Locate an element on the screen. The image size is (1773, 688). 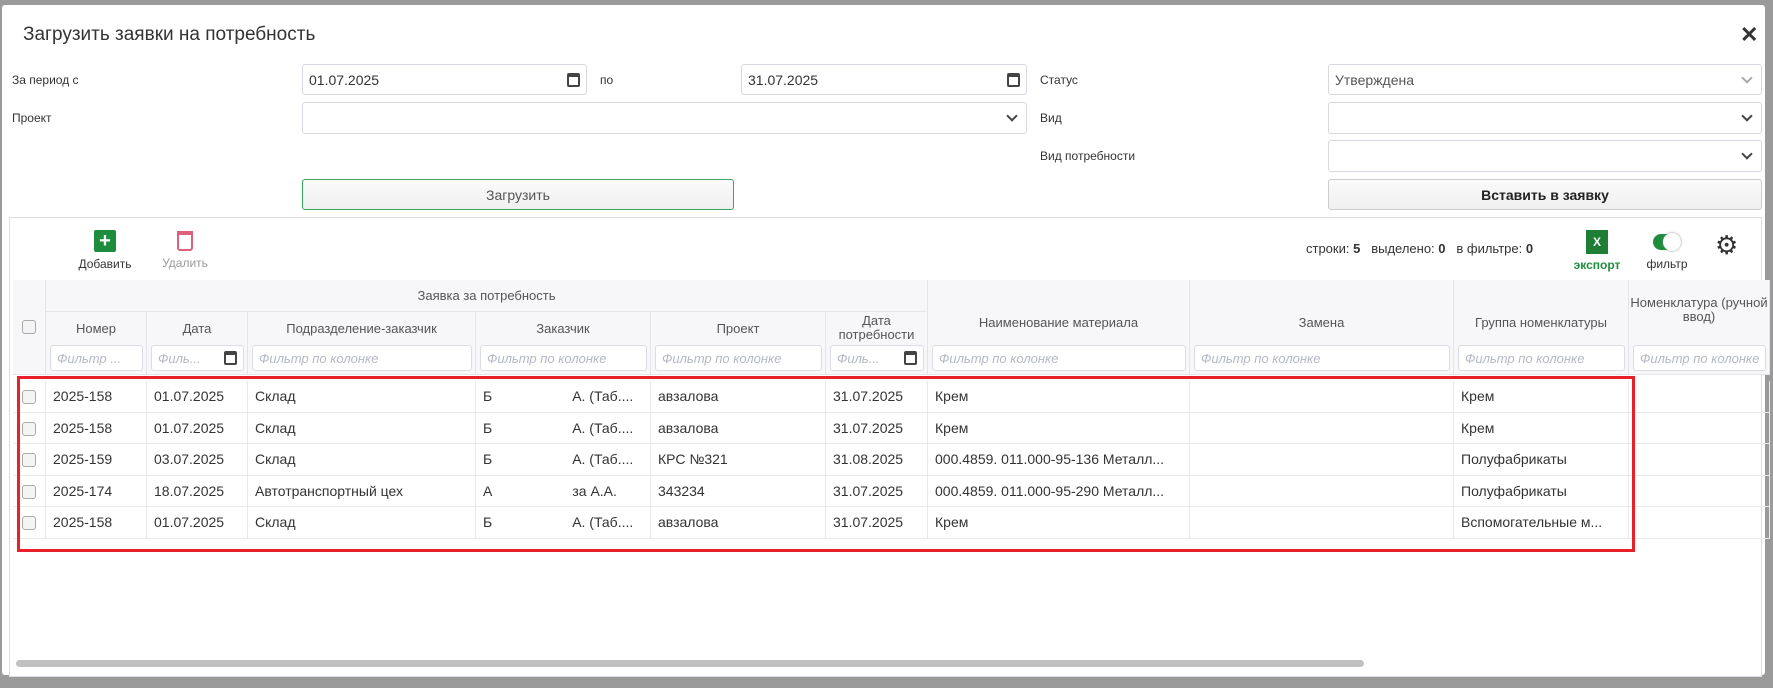
column-header-label: Дата is located at coordinates (197, 328).